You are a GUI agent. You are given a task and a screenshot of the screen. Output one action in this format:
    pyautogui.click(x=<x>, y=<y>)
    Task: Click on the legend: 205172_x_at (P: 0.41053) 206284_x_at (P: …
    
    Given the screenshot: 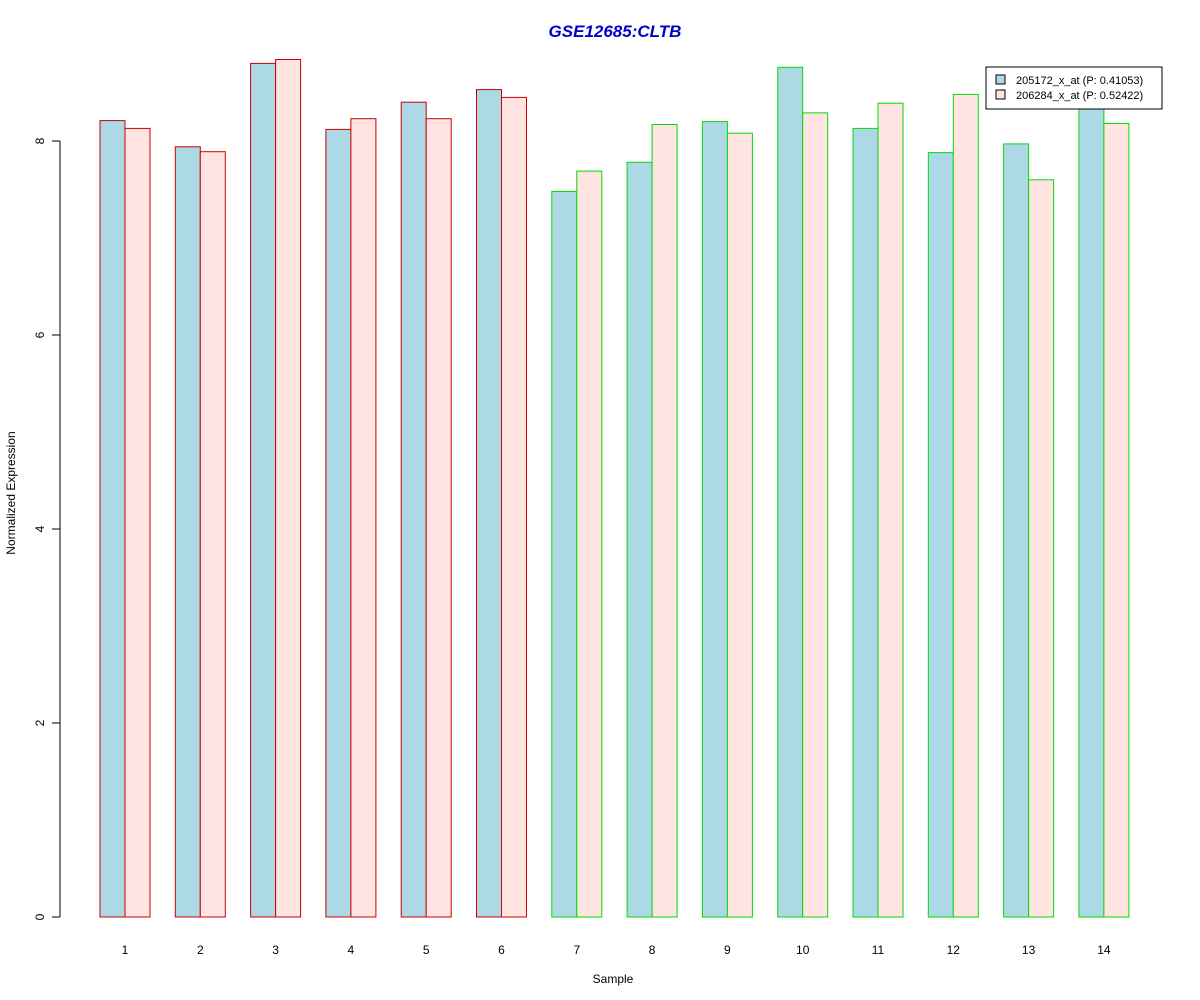 What is the action you would take?
    pyautogui.click(x=1074, y=88)
    